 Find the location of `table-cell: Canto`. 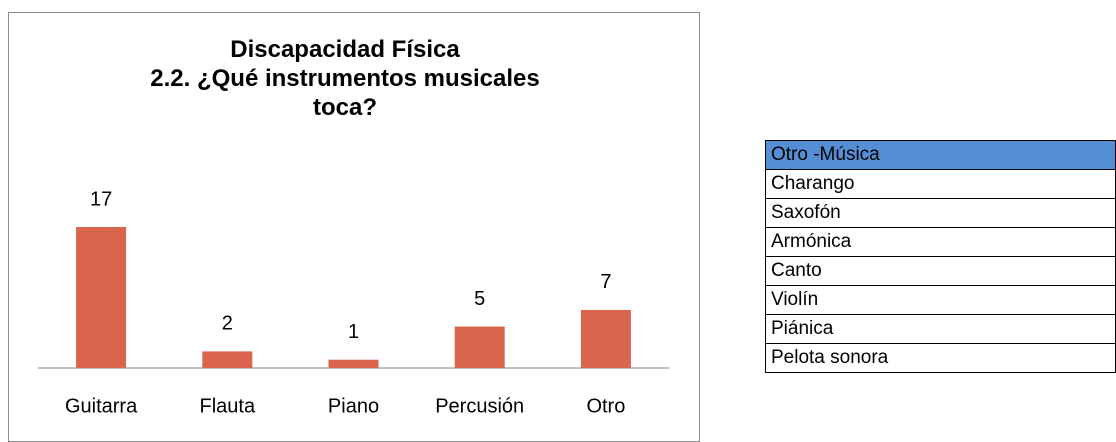

table-cell: Canto is located at coordinates (940, 271).